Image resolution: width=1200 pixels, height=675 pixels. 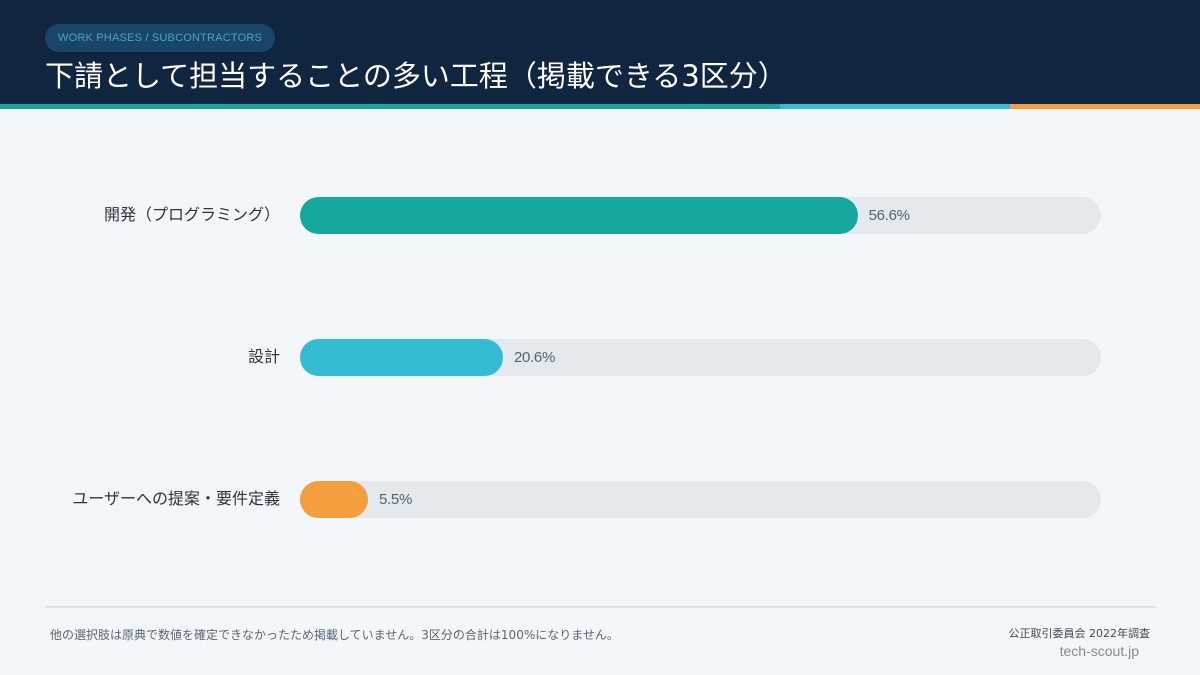 I want to click on value-label: 5.5%, so click(x=395, y=499).